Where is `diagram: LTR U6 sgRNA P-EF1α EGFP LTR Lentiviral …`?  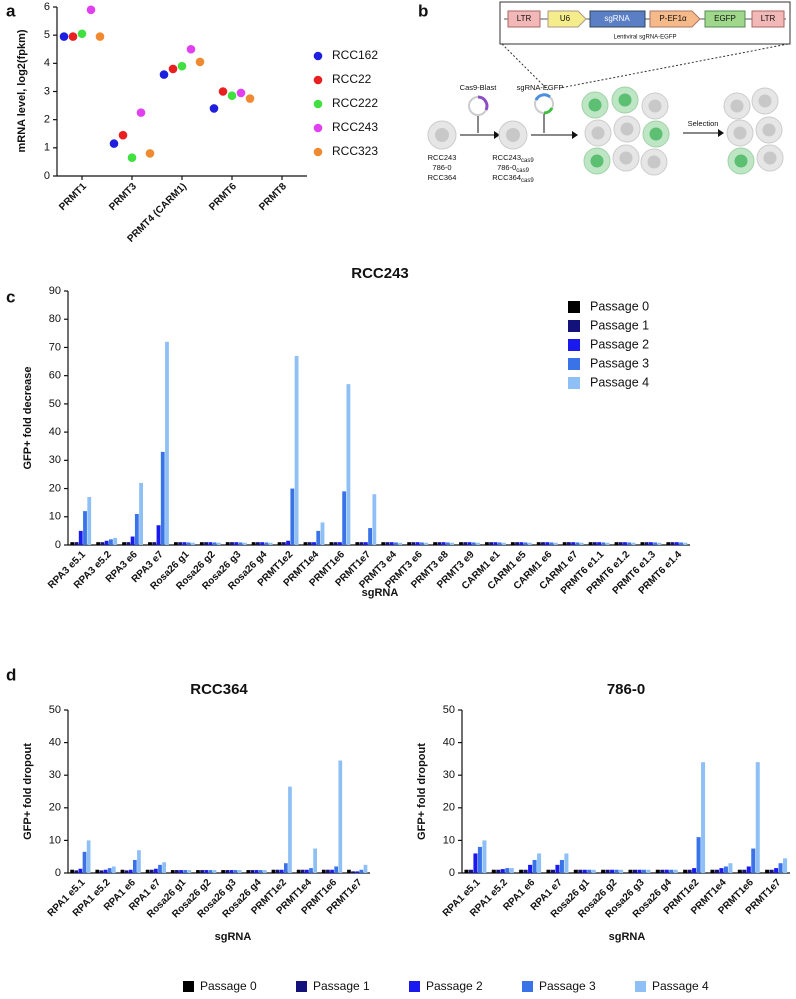 diagram: LTR U6 sgRNA P-EF1α EGFP LTR Lentiviral … is located at coordinates (609, 92).